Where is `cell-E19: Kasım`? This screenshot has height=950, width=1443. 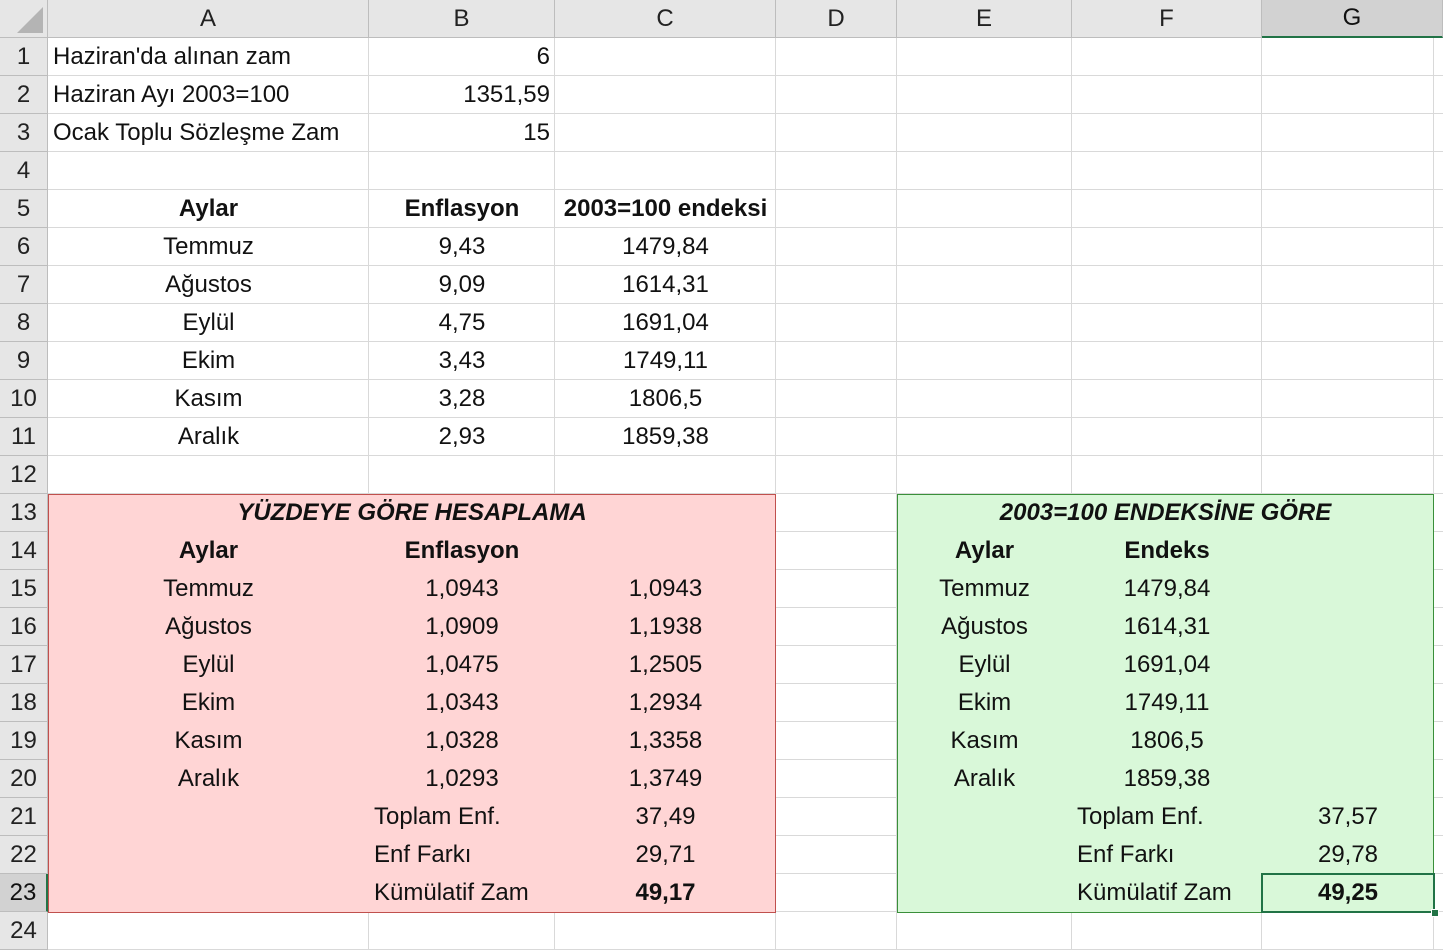
cell-E19: Kasım is located at coordinates (984, 740).